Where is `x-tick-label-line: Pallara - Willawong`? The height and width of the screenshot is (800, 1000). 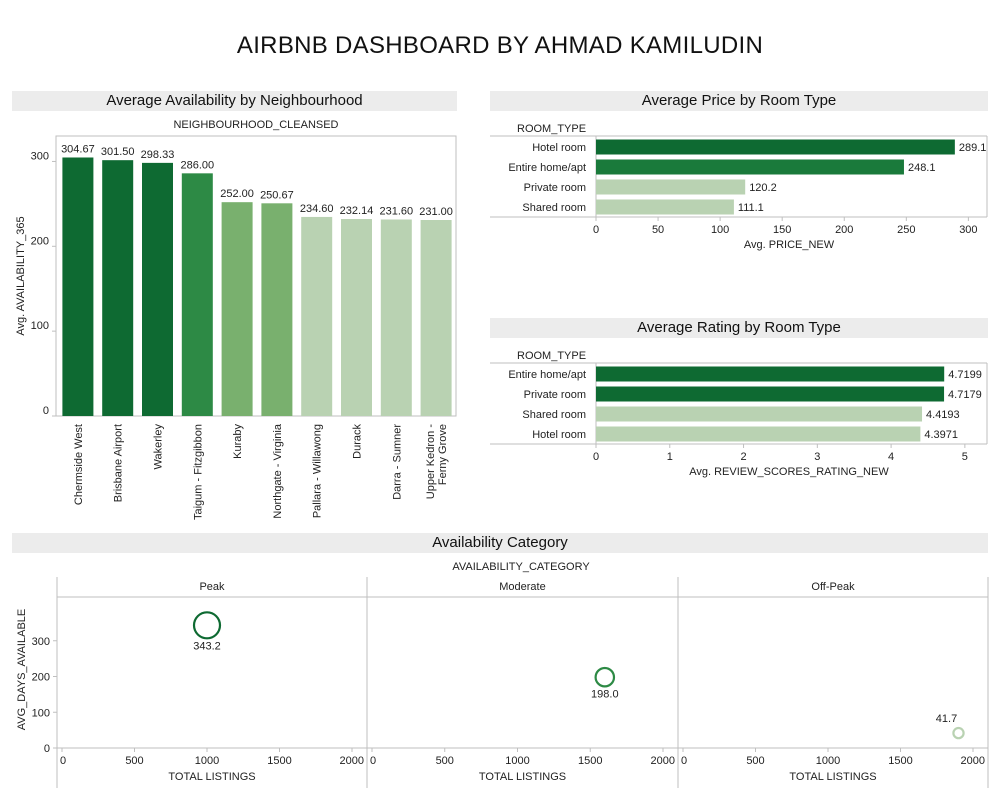 x-tick-label-line: Pallara - Willawong is located at coordinates (318, 471).